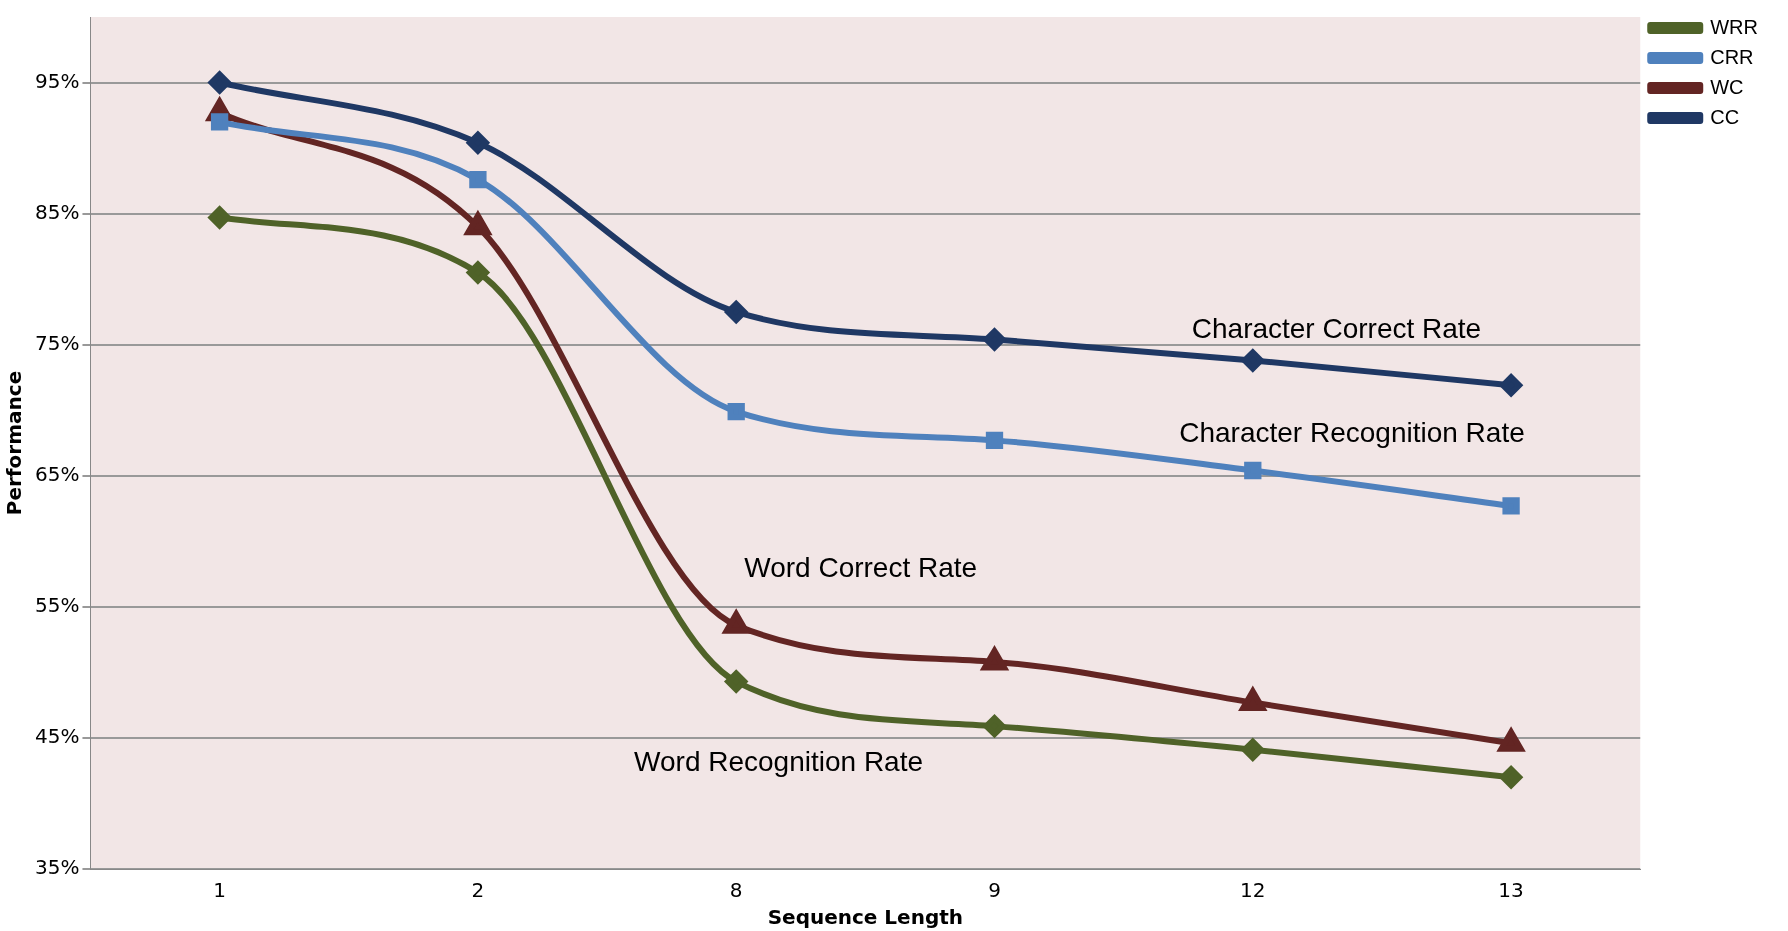  I want to click on y-tick-label: 65%, so click(57, 473).